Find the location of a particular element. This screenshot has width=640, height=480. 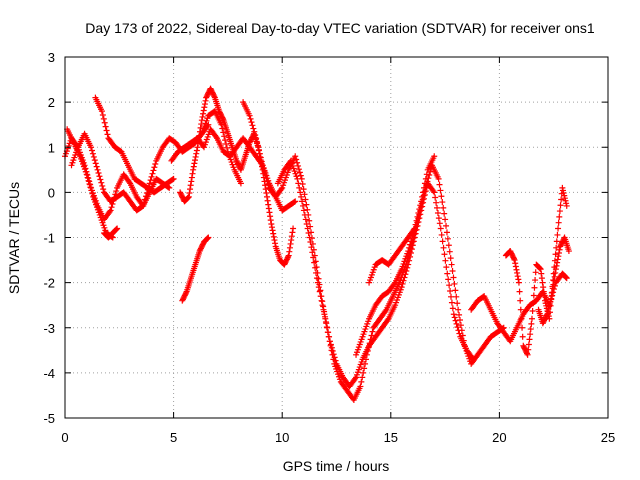

y-tick-label: -5 is located at coordinates (49, 418).